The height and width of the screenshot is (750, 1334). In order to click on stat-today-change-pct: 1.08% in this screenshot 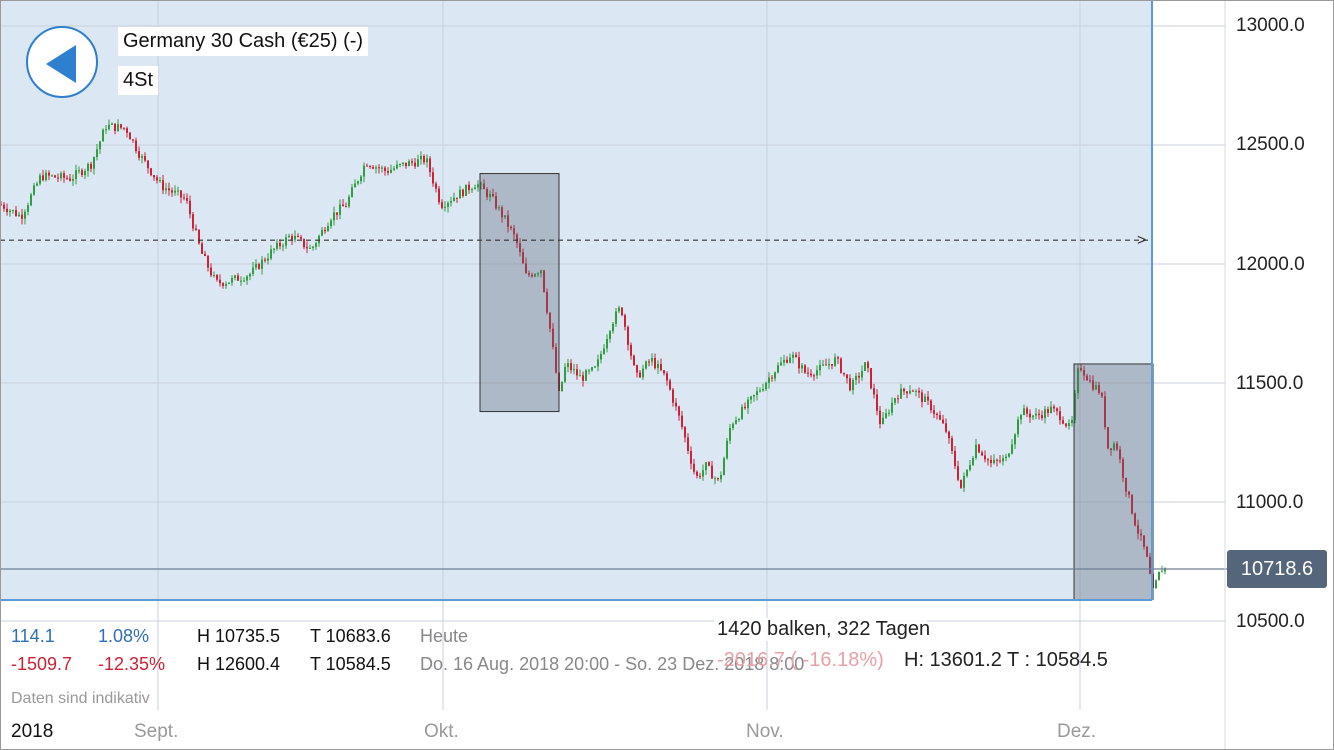, I will do `click(124, 636)`.